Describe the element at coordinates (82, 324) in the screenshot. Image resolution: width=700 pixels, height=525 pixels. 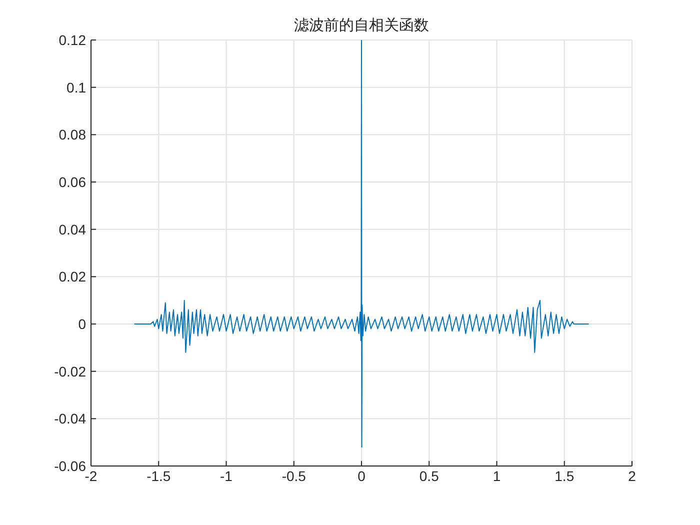
I see `y-tick-label: 0` at that location.